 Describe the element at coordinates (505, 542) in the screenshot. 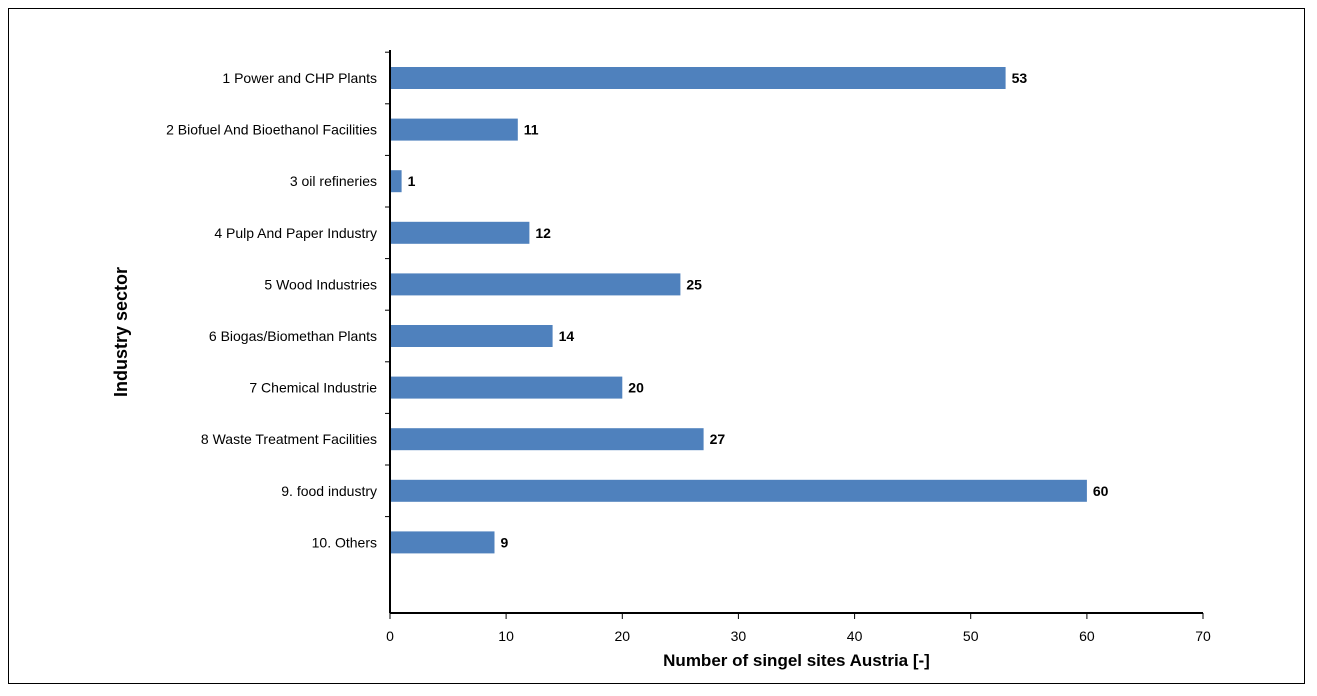

I see `data-label: 9` at that location.